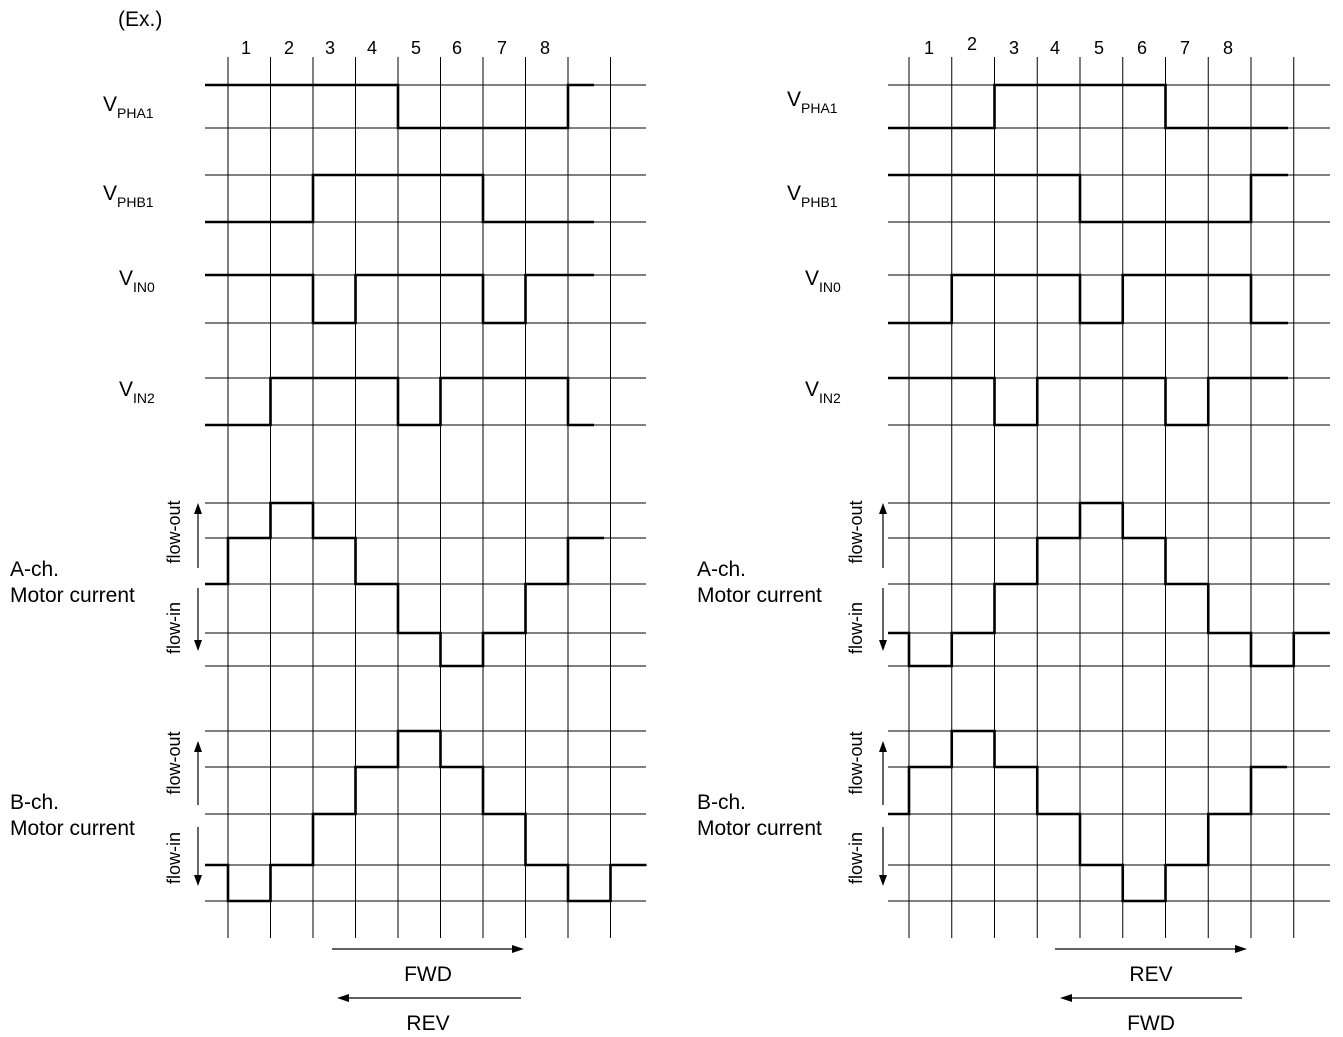  What do you see at coordinates (429, 998) in the screenshot?
I see `left-rev-arrow` at bounding box center [429, 998].